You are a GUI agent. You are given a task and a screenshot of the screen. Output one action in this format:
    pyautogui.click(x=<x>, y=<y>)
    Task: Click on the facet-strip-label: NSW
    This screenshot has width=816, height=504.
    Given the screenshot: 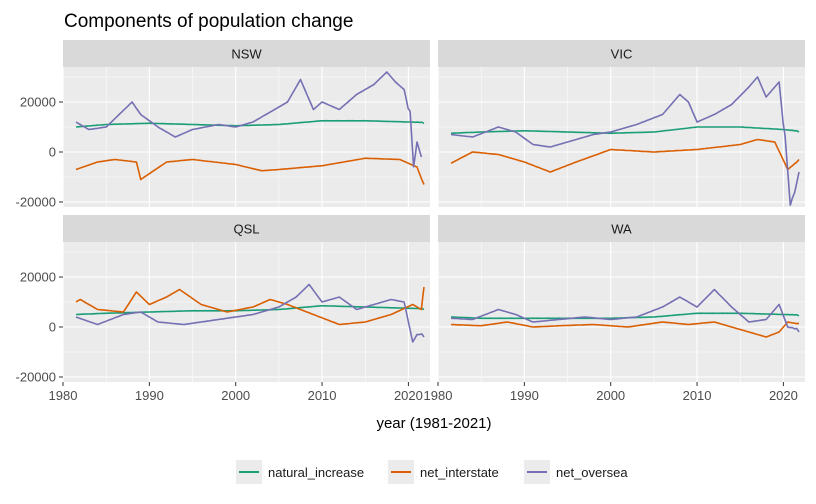 What is the action you would take?
    pyautogui.click(x=246, y=54)
    